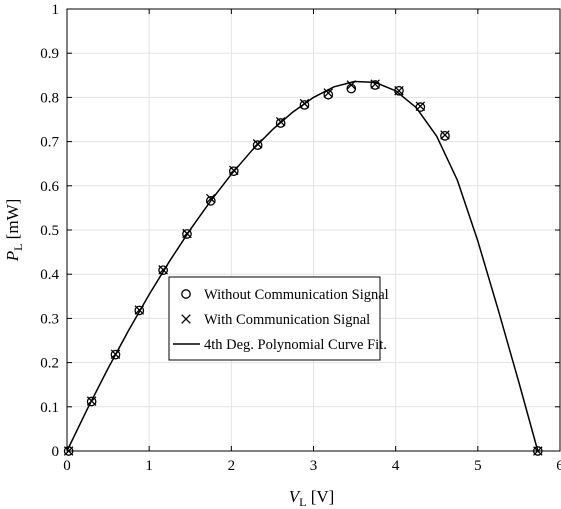 The image size is (561, 509). I want to click on y-tick-label: 0.4, so click(49, 275).